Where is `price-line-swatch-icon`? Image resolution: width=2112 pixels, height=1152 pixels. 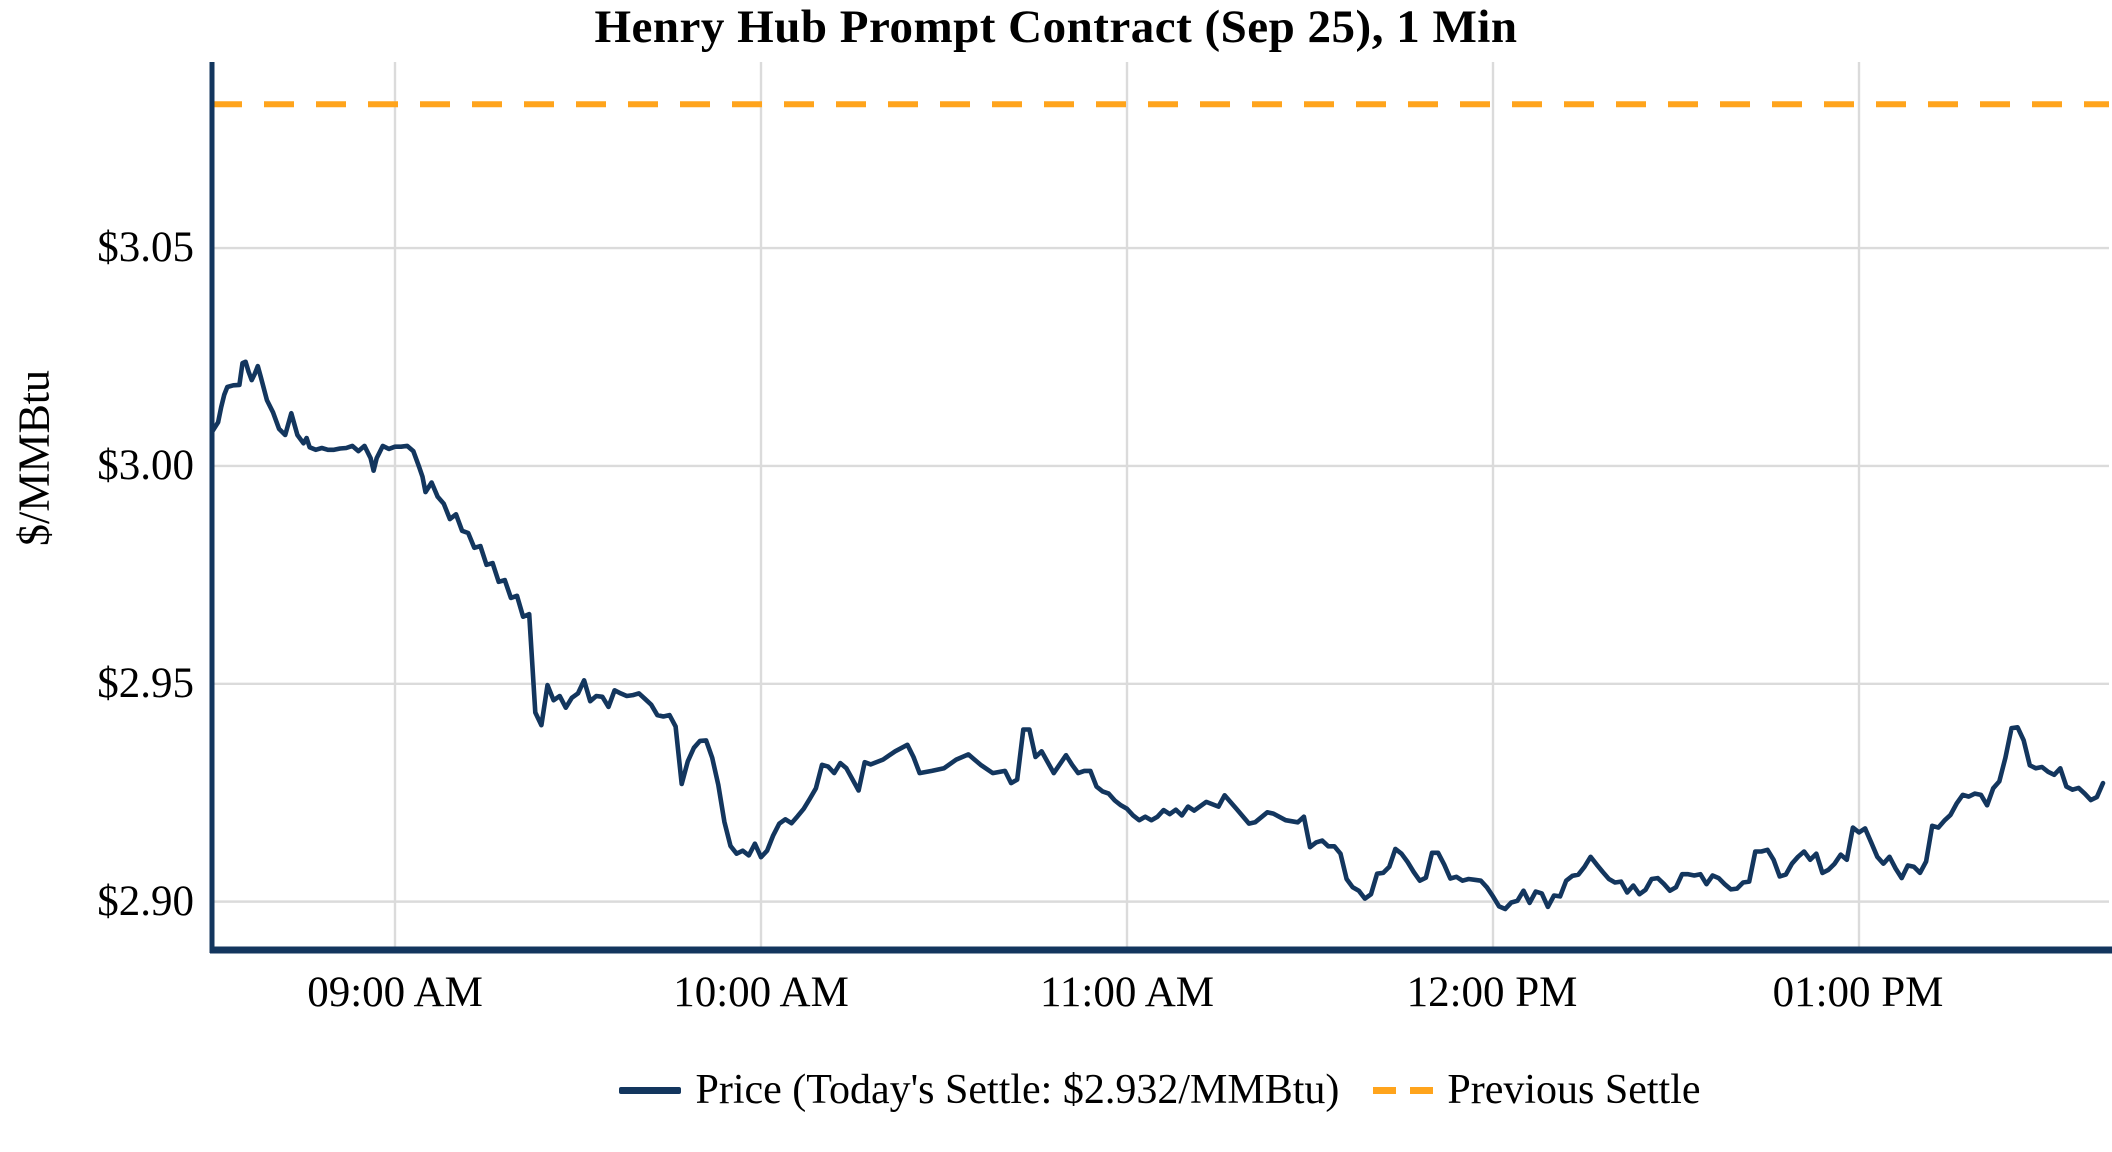
price-line-swatch-icon is located at coordinates (650, 1090).